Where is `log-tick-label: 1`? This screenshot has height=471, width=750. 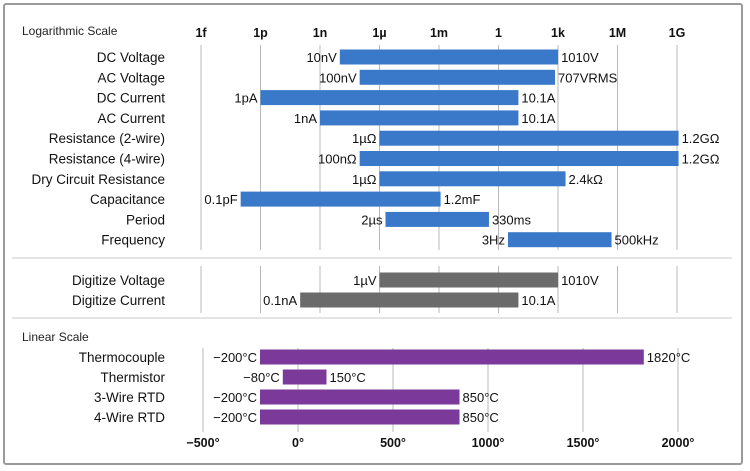 log-tick-label: 1 is located at coordinates (498, 33).